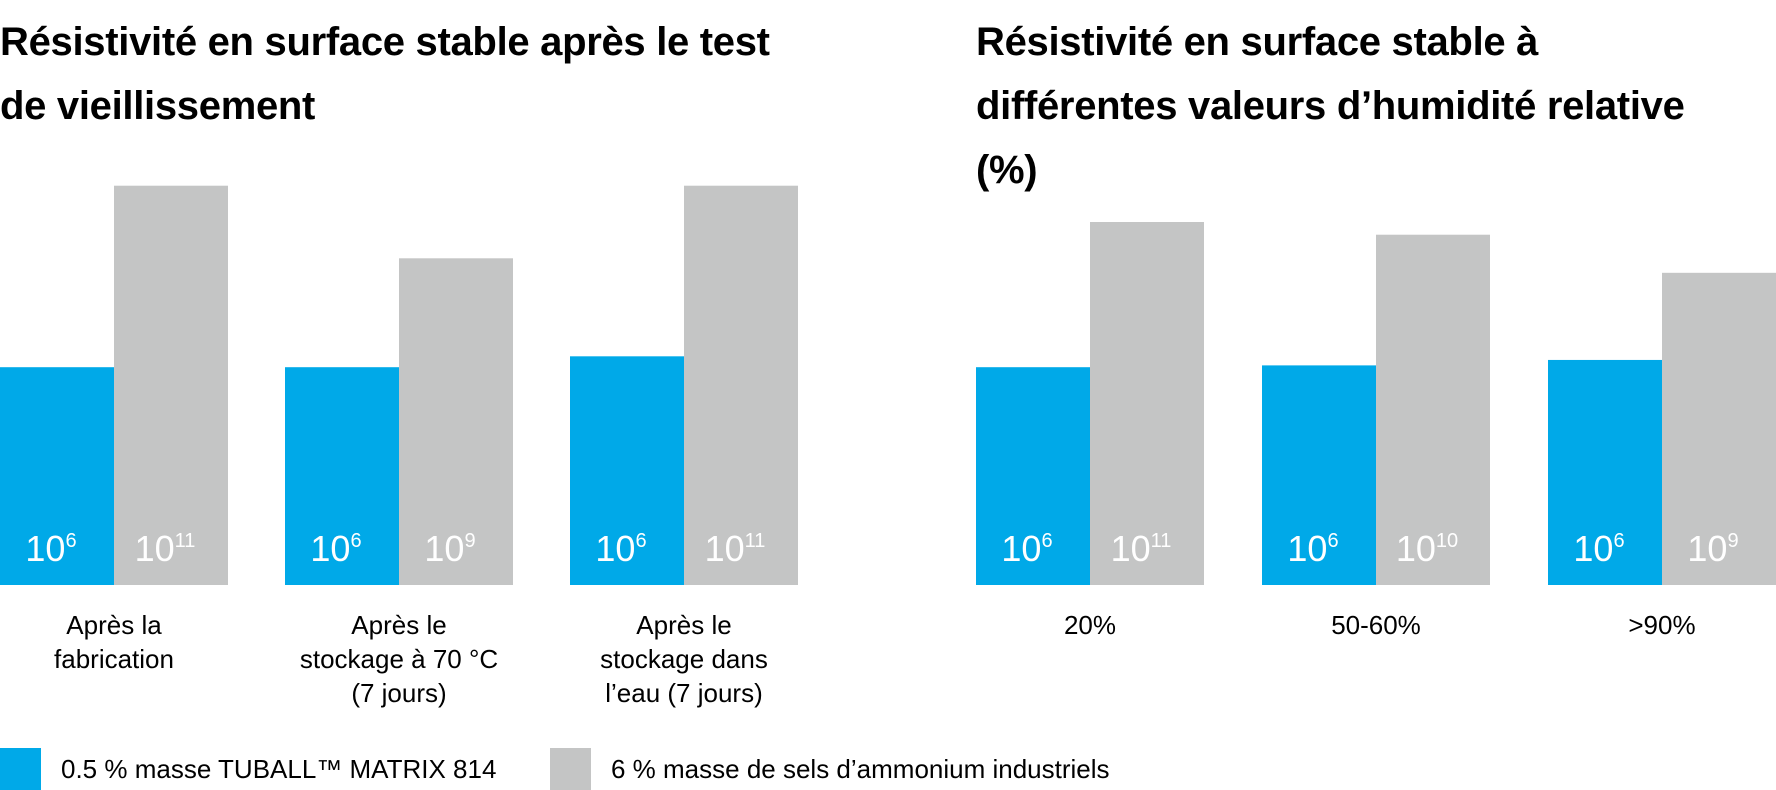 The width and height of the screenshot is (1776, 790). What do you see at coordinates (570, 769) in the screenshot?
I see `legend-swatch-gray` at bounding box center [570, 769].